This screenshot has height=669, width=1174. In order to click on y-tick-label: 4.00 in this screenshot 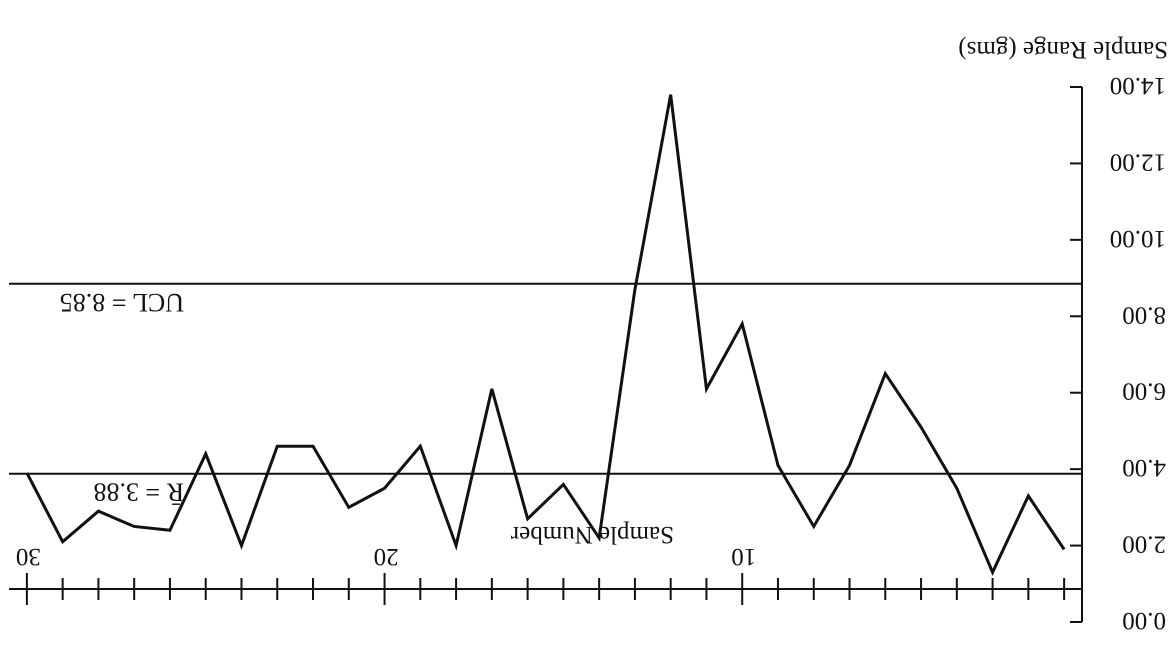, I will do `click(1144, 467)`.